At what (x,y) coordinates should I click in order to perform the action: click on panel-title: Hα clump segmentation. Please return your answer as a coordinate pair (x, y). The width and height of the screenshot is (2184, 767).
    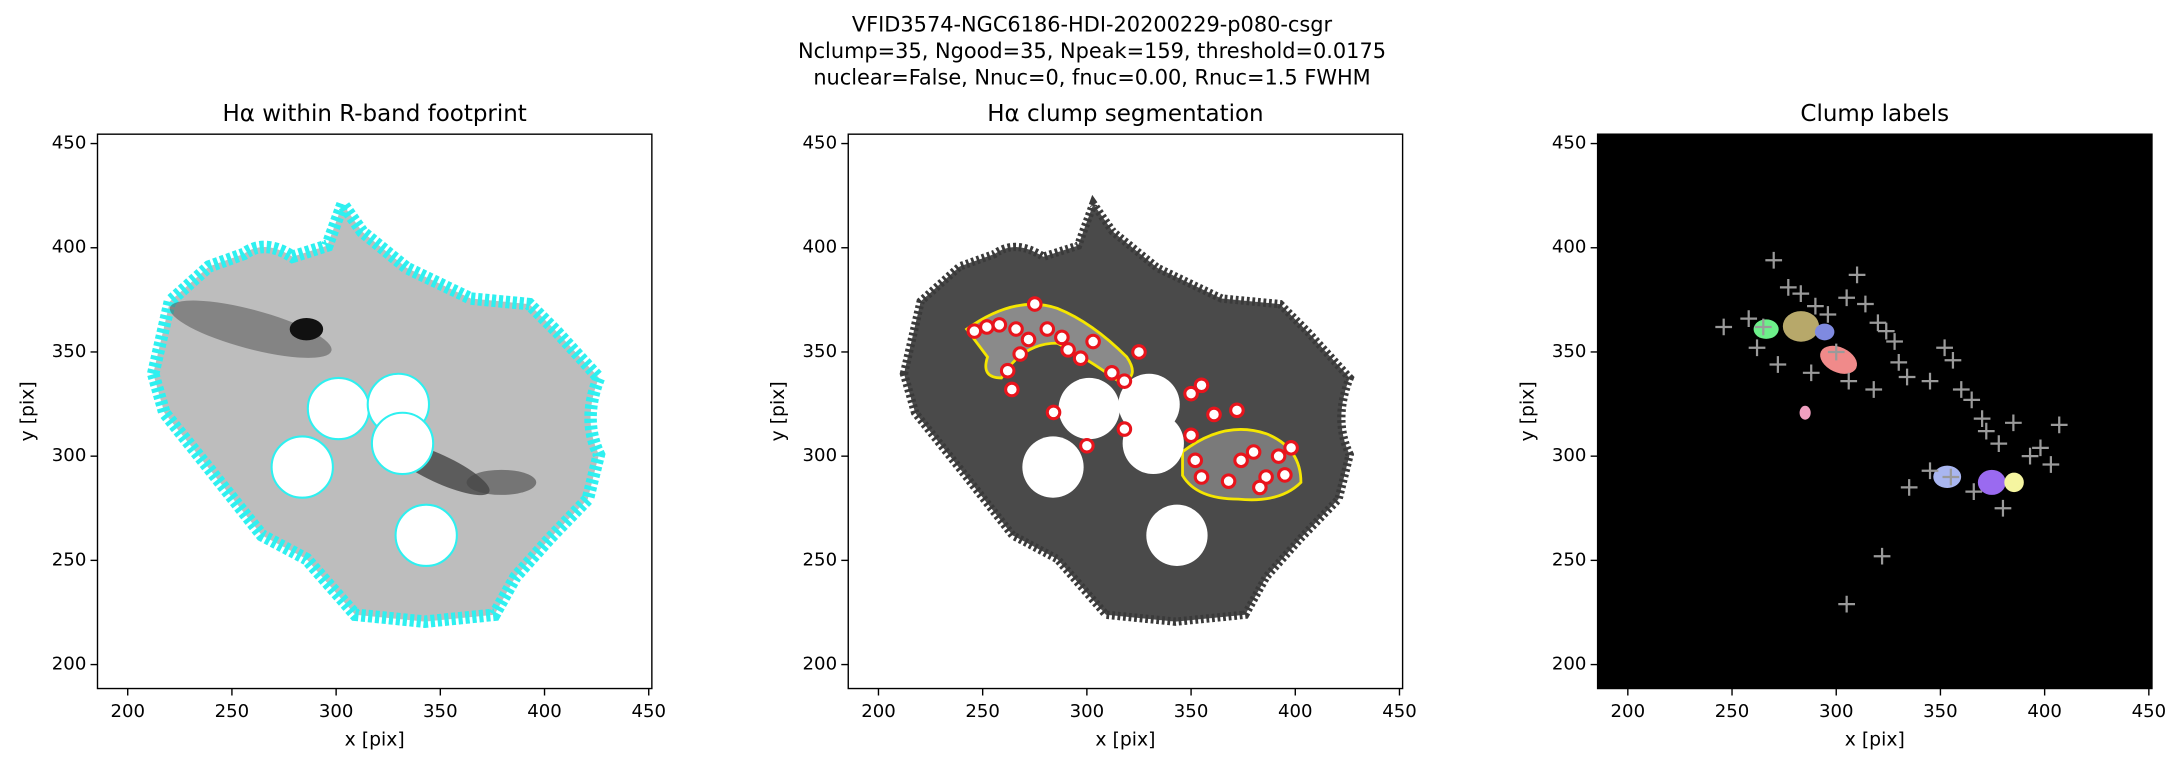
    Looking at the image, I should click on (1125, 114).